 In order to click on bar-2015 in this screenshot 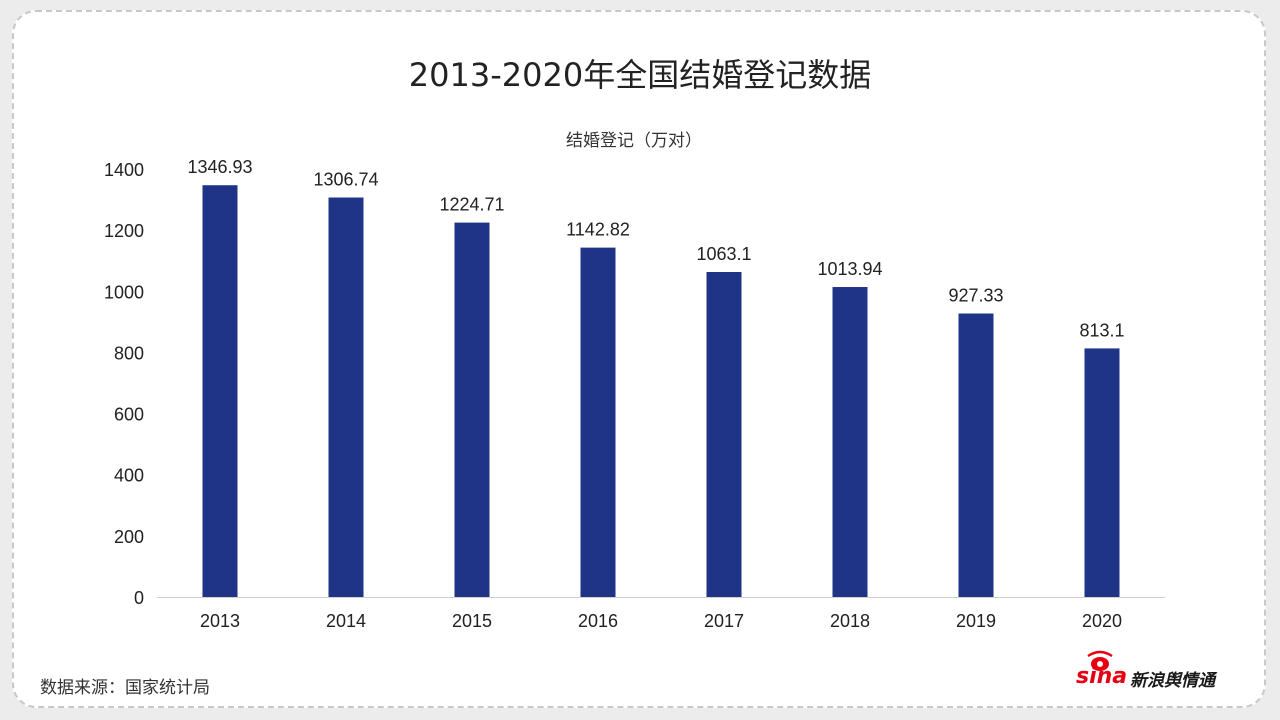, I will do `click(472, 409)`.